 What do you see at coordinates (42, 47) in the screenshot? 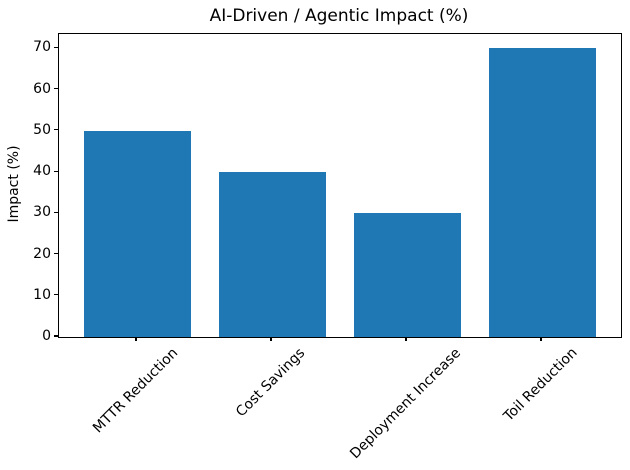
I see `y-tick-label: 70` at bounding box center [42, 47].